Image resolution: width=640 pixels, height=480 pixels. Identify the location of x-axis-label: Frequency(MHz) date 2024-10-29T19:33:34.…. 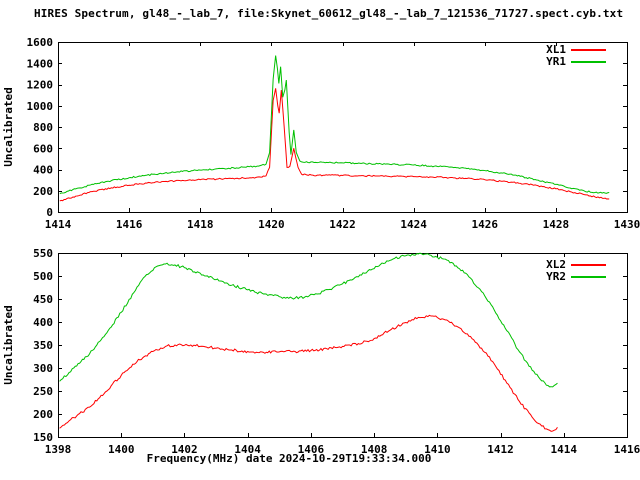
(289, 458).